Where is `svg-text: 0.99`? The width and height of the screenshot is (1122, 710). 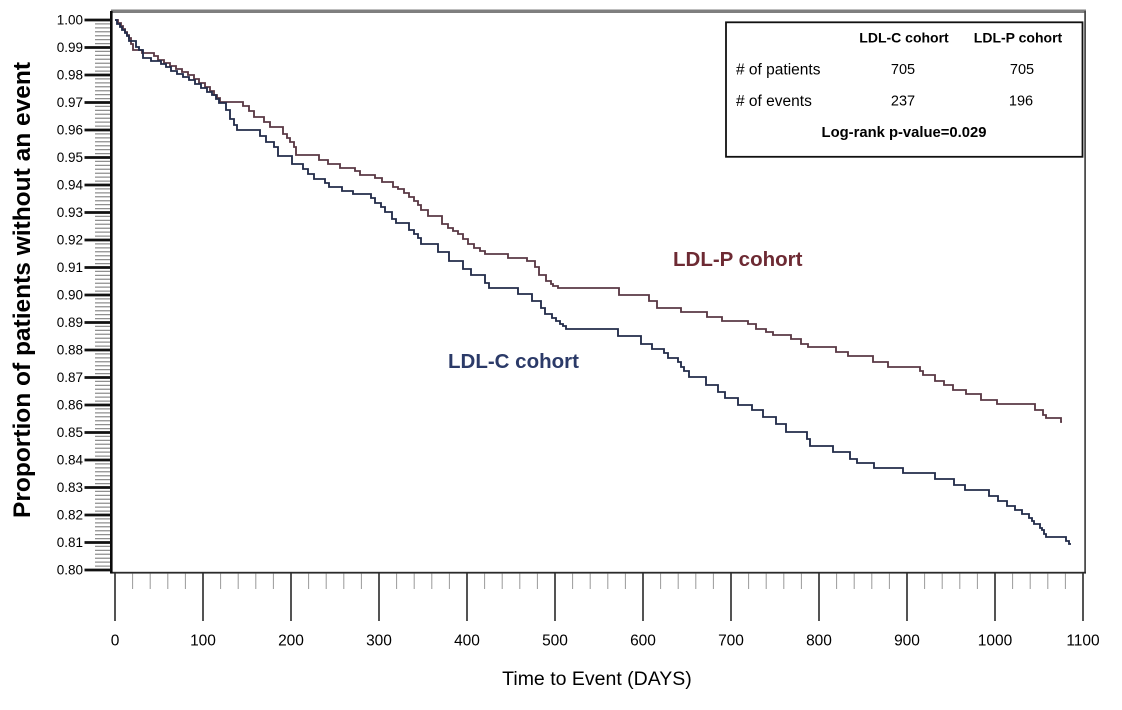 svg-text: 0.99 is located at coordinates (70, 47).